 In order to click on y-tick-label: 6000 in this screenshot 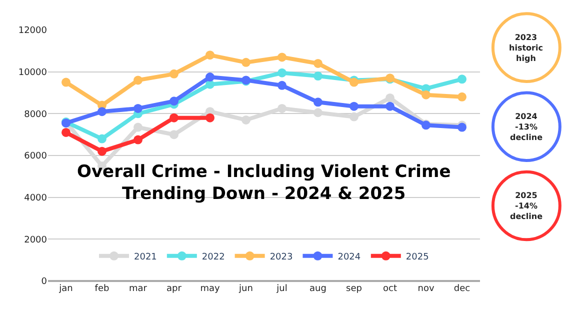, I will do `click(36, 157)`.